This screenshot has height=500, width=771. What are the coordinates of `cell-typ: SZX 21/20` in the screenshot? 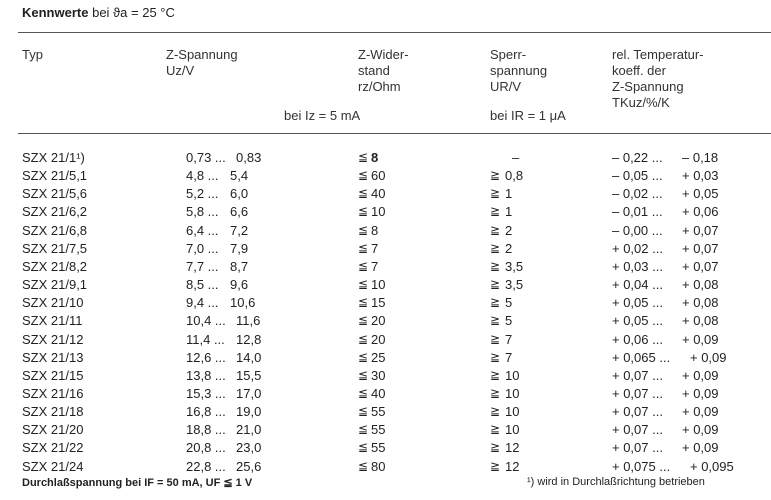 It's located at (53, 430).